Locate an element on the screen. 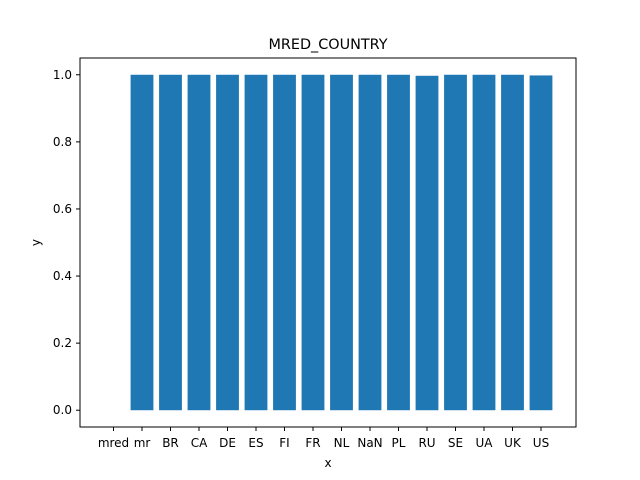 The width and height of the screenshot is (640, 480). x-tick-label: DE is located at coordinates (227, 443).